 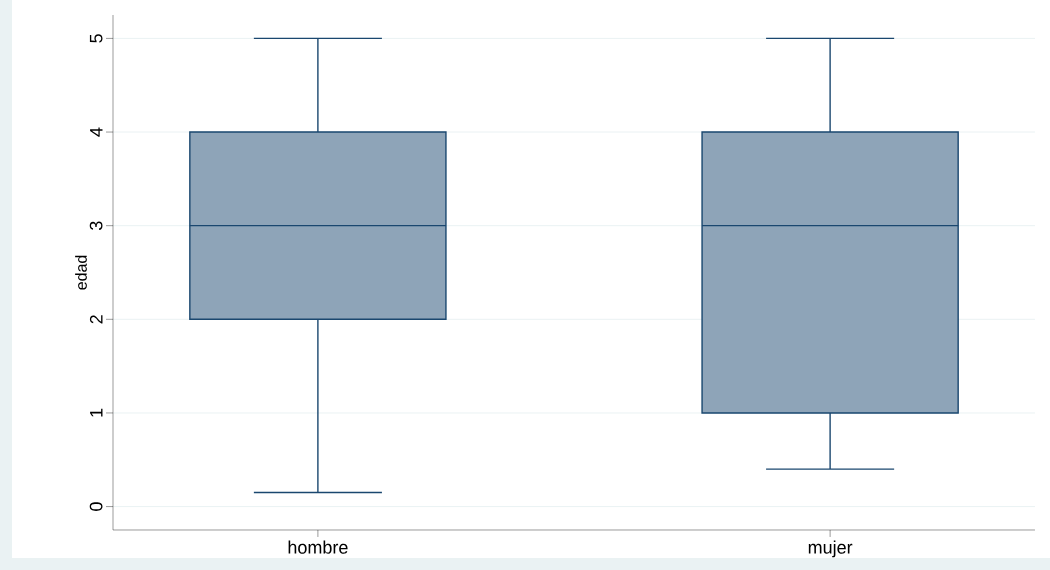 I want to click on y-tick-label: 1, so click(x=96, y=412).